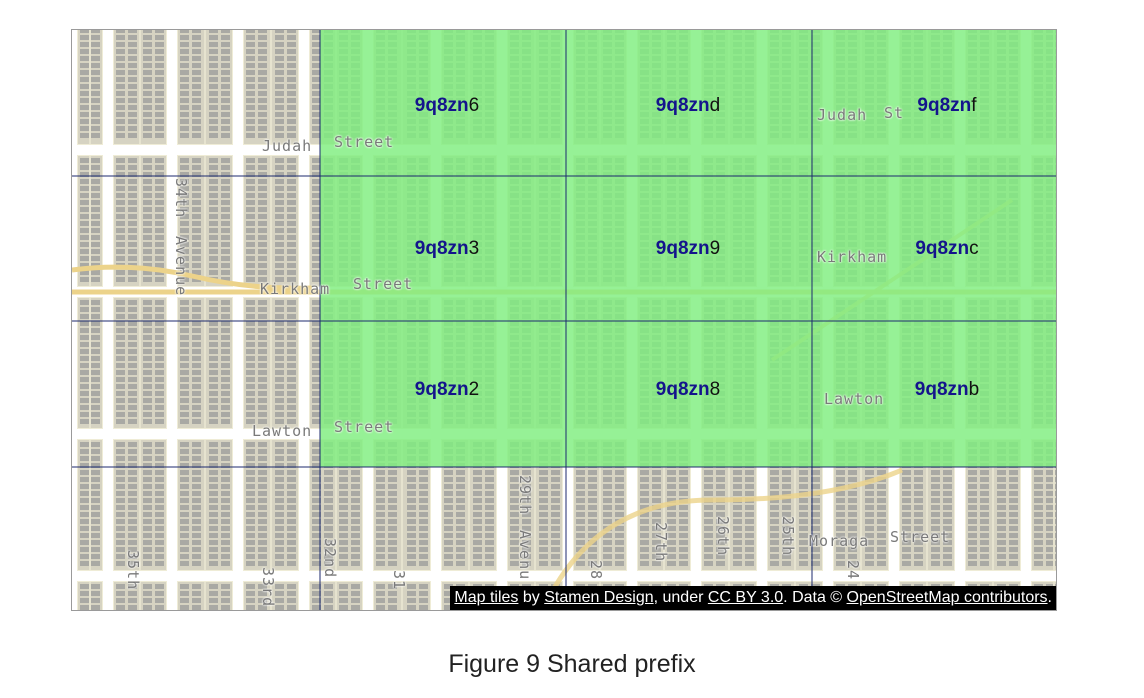 The width and height of the screenshot is (1144, 698). I want to click on attribution-link-map-tiles: Map tiles, so click(486, 597).